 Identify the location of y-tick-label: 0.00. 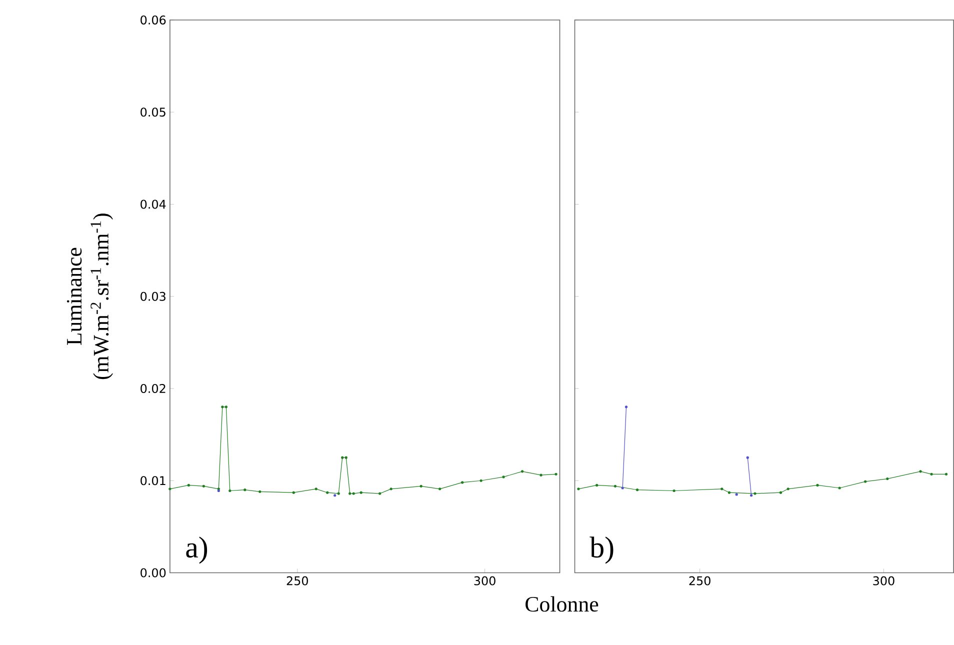
(153, 573).